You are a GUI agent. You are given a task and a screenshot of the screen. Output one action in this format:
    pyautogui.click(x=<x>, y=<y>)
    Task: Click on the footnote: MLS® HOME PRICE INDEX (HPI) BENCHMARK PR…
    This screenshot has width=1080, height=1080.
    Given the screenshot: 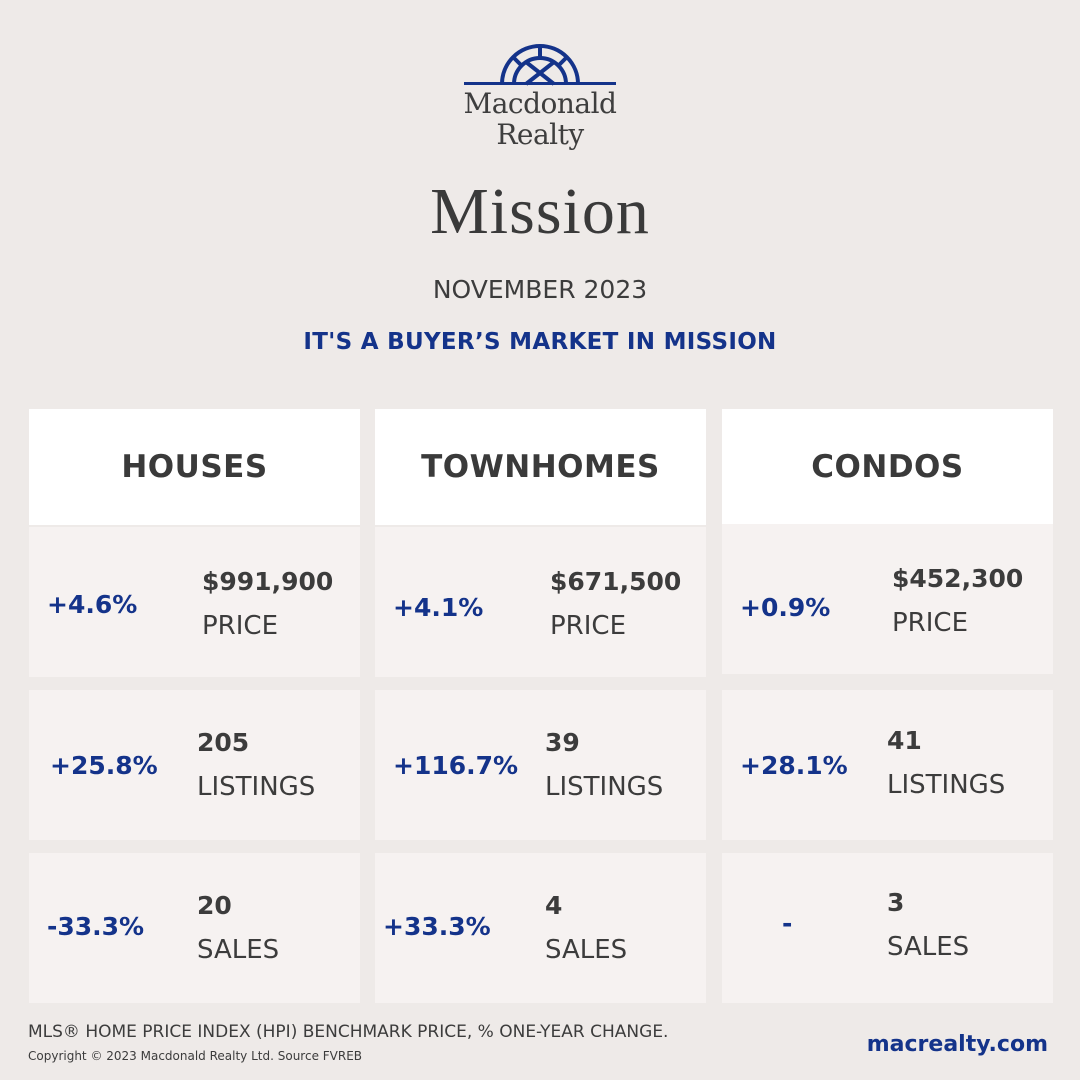 What is the action you would take?
    pyautogui.click(x=348, y=1032)
    